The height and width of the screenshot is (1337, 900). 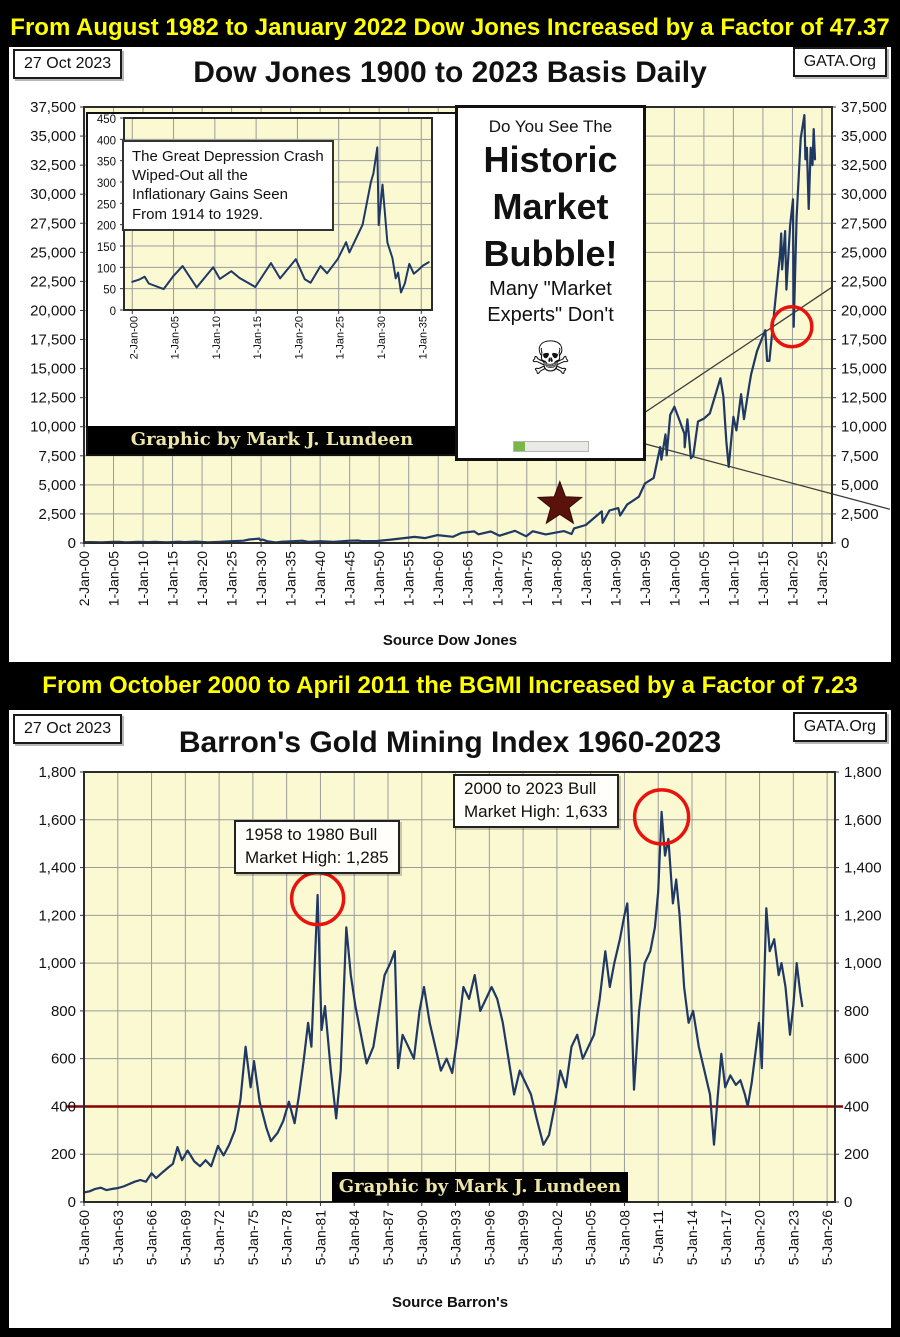 I want to click on inset-credit-bar: Graphic by Mark J. Lundeen, so click(x=272, y=440).